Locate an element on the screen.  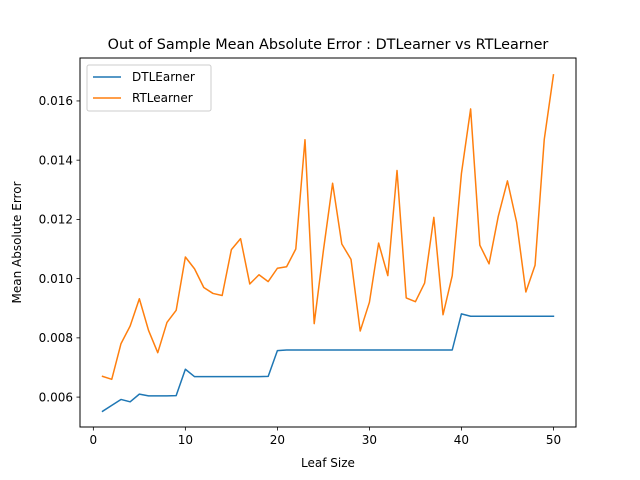
series-line-dtlearner is located at coordinates (328, 363).